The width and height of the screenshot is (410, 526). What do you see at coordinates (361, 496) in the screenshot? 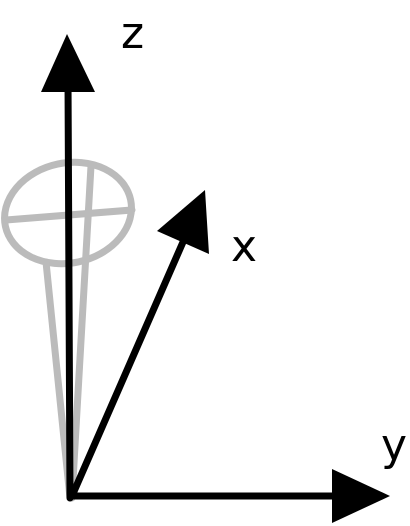
I see `y-axis-arrowhead` at bounding box center [361, 496].